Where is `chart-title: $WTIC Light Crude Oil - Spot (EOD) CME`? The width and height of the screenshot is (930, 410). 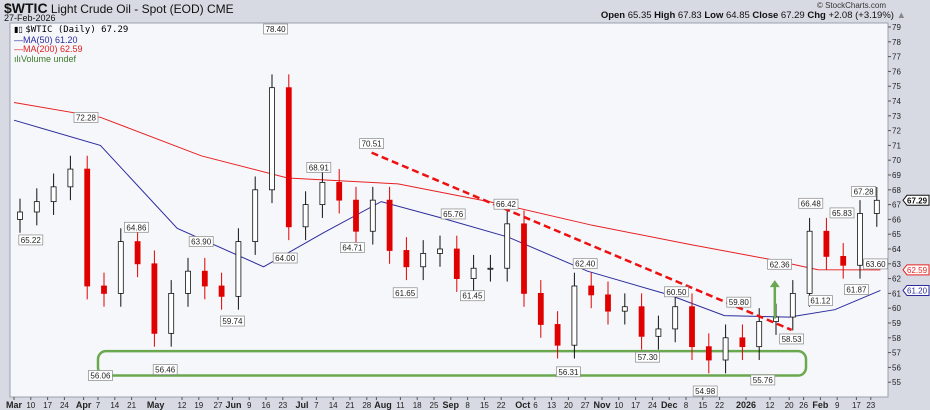 chart-title: $WTIC Light Crude Oil - Spot (EOD) CME is located at coordinates (119, 8).